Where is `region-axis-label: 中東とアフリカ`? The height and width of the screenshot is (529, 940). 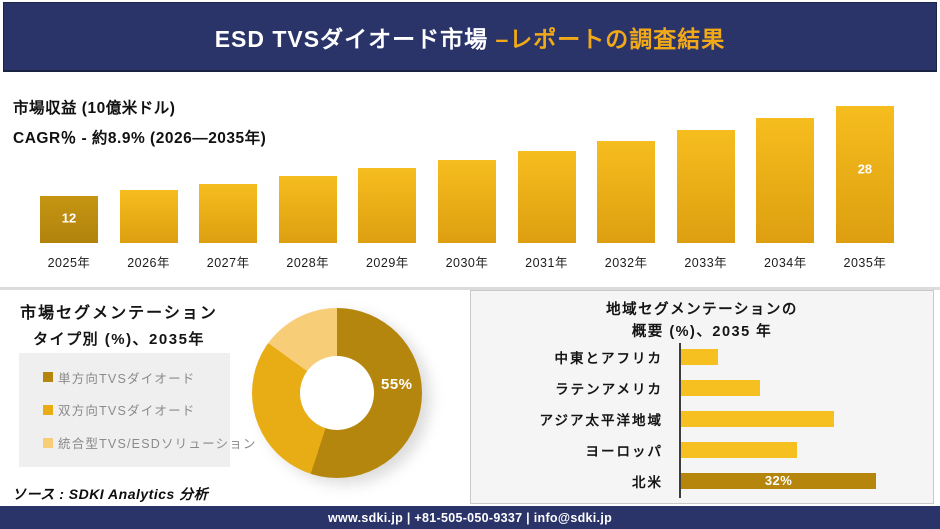
region-axis-label: 中東とアフリカ is located at coordinates (608, 358).